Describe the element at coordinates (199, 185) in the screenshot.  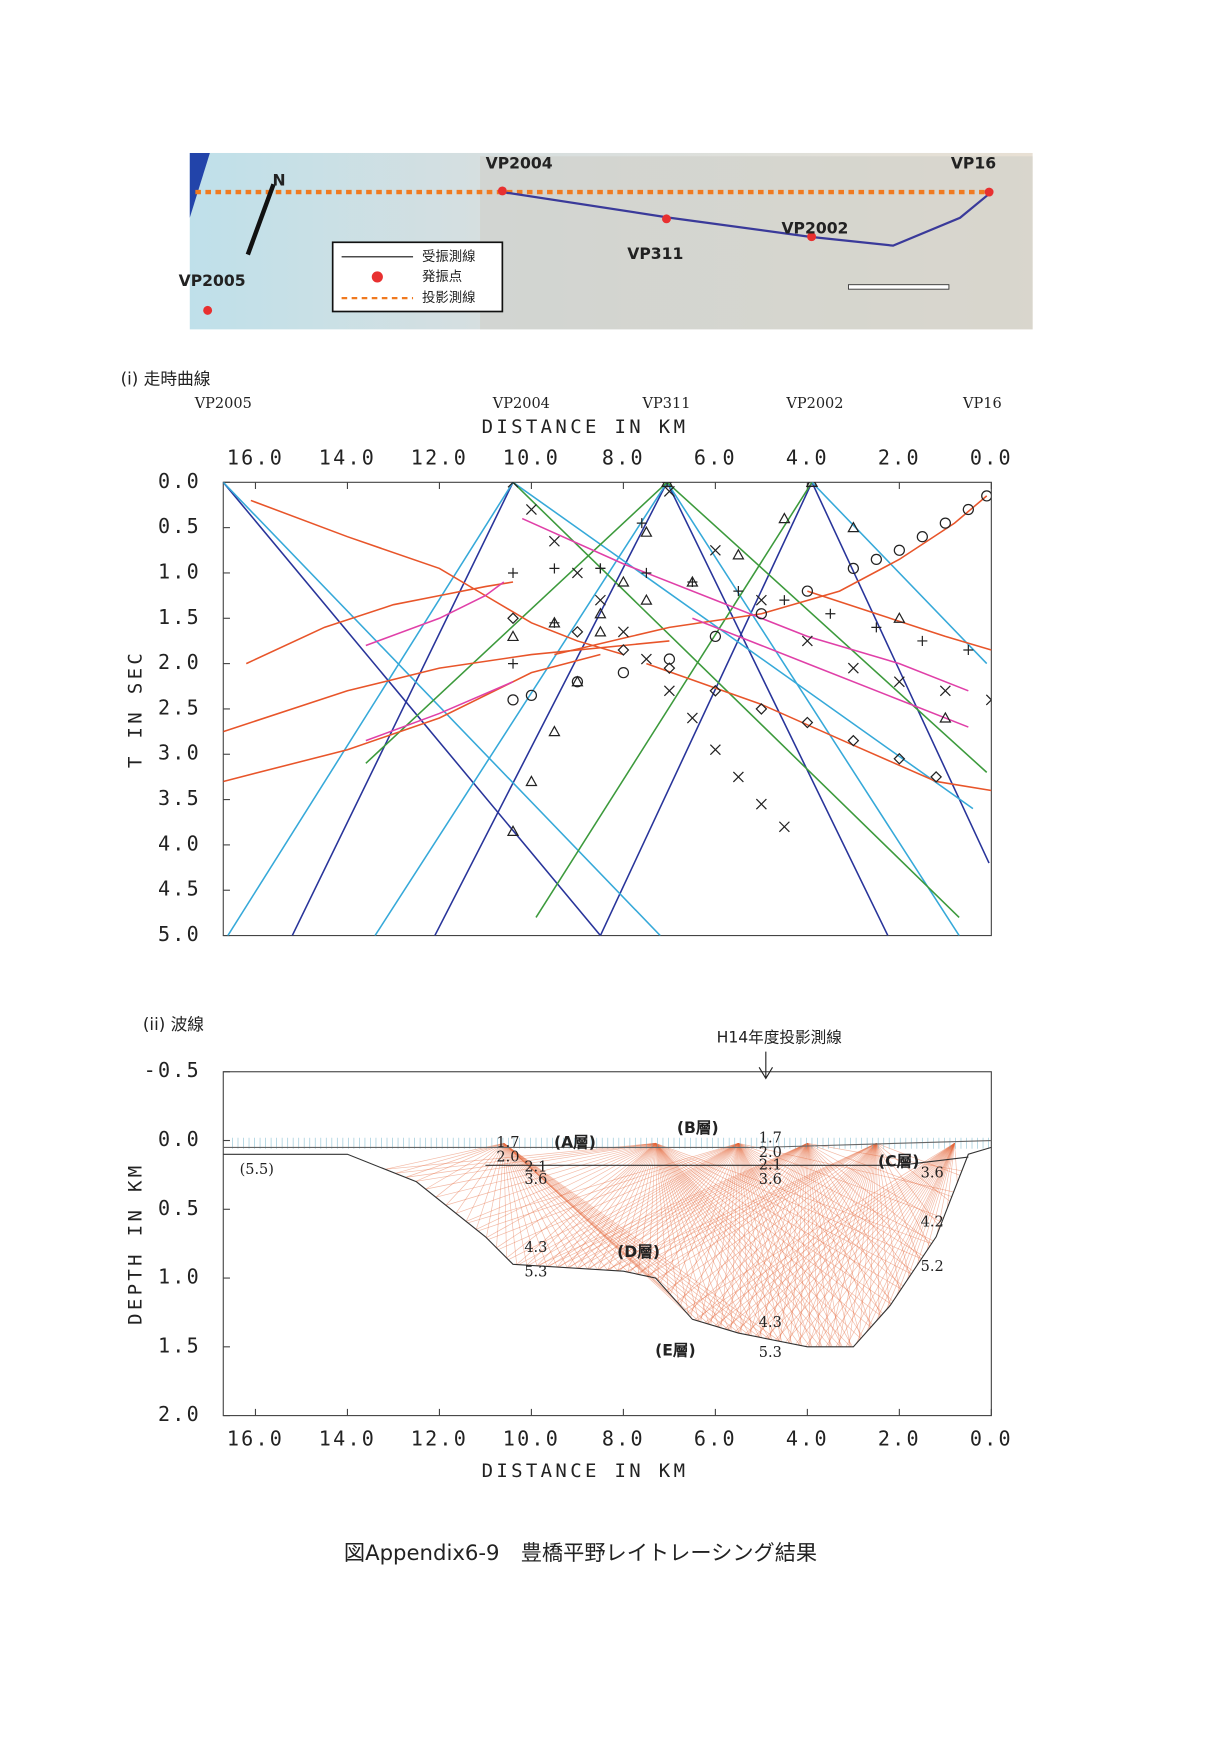
I see `map-sea` at that location.